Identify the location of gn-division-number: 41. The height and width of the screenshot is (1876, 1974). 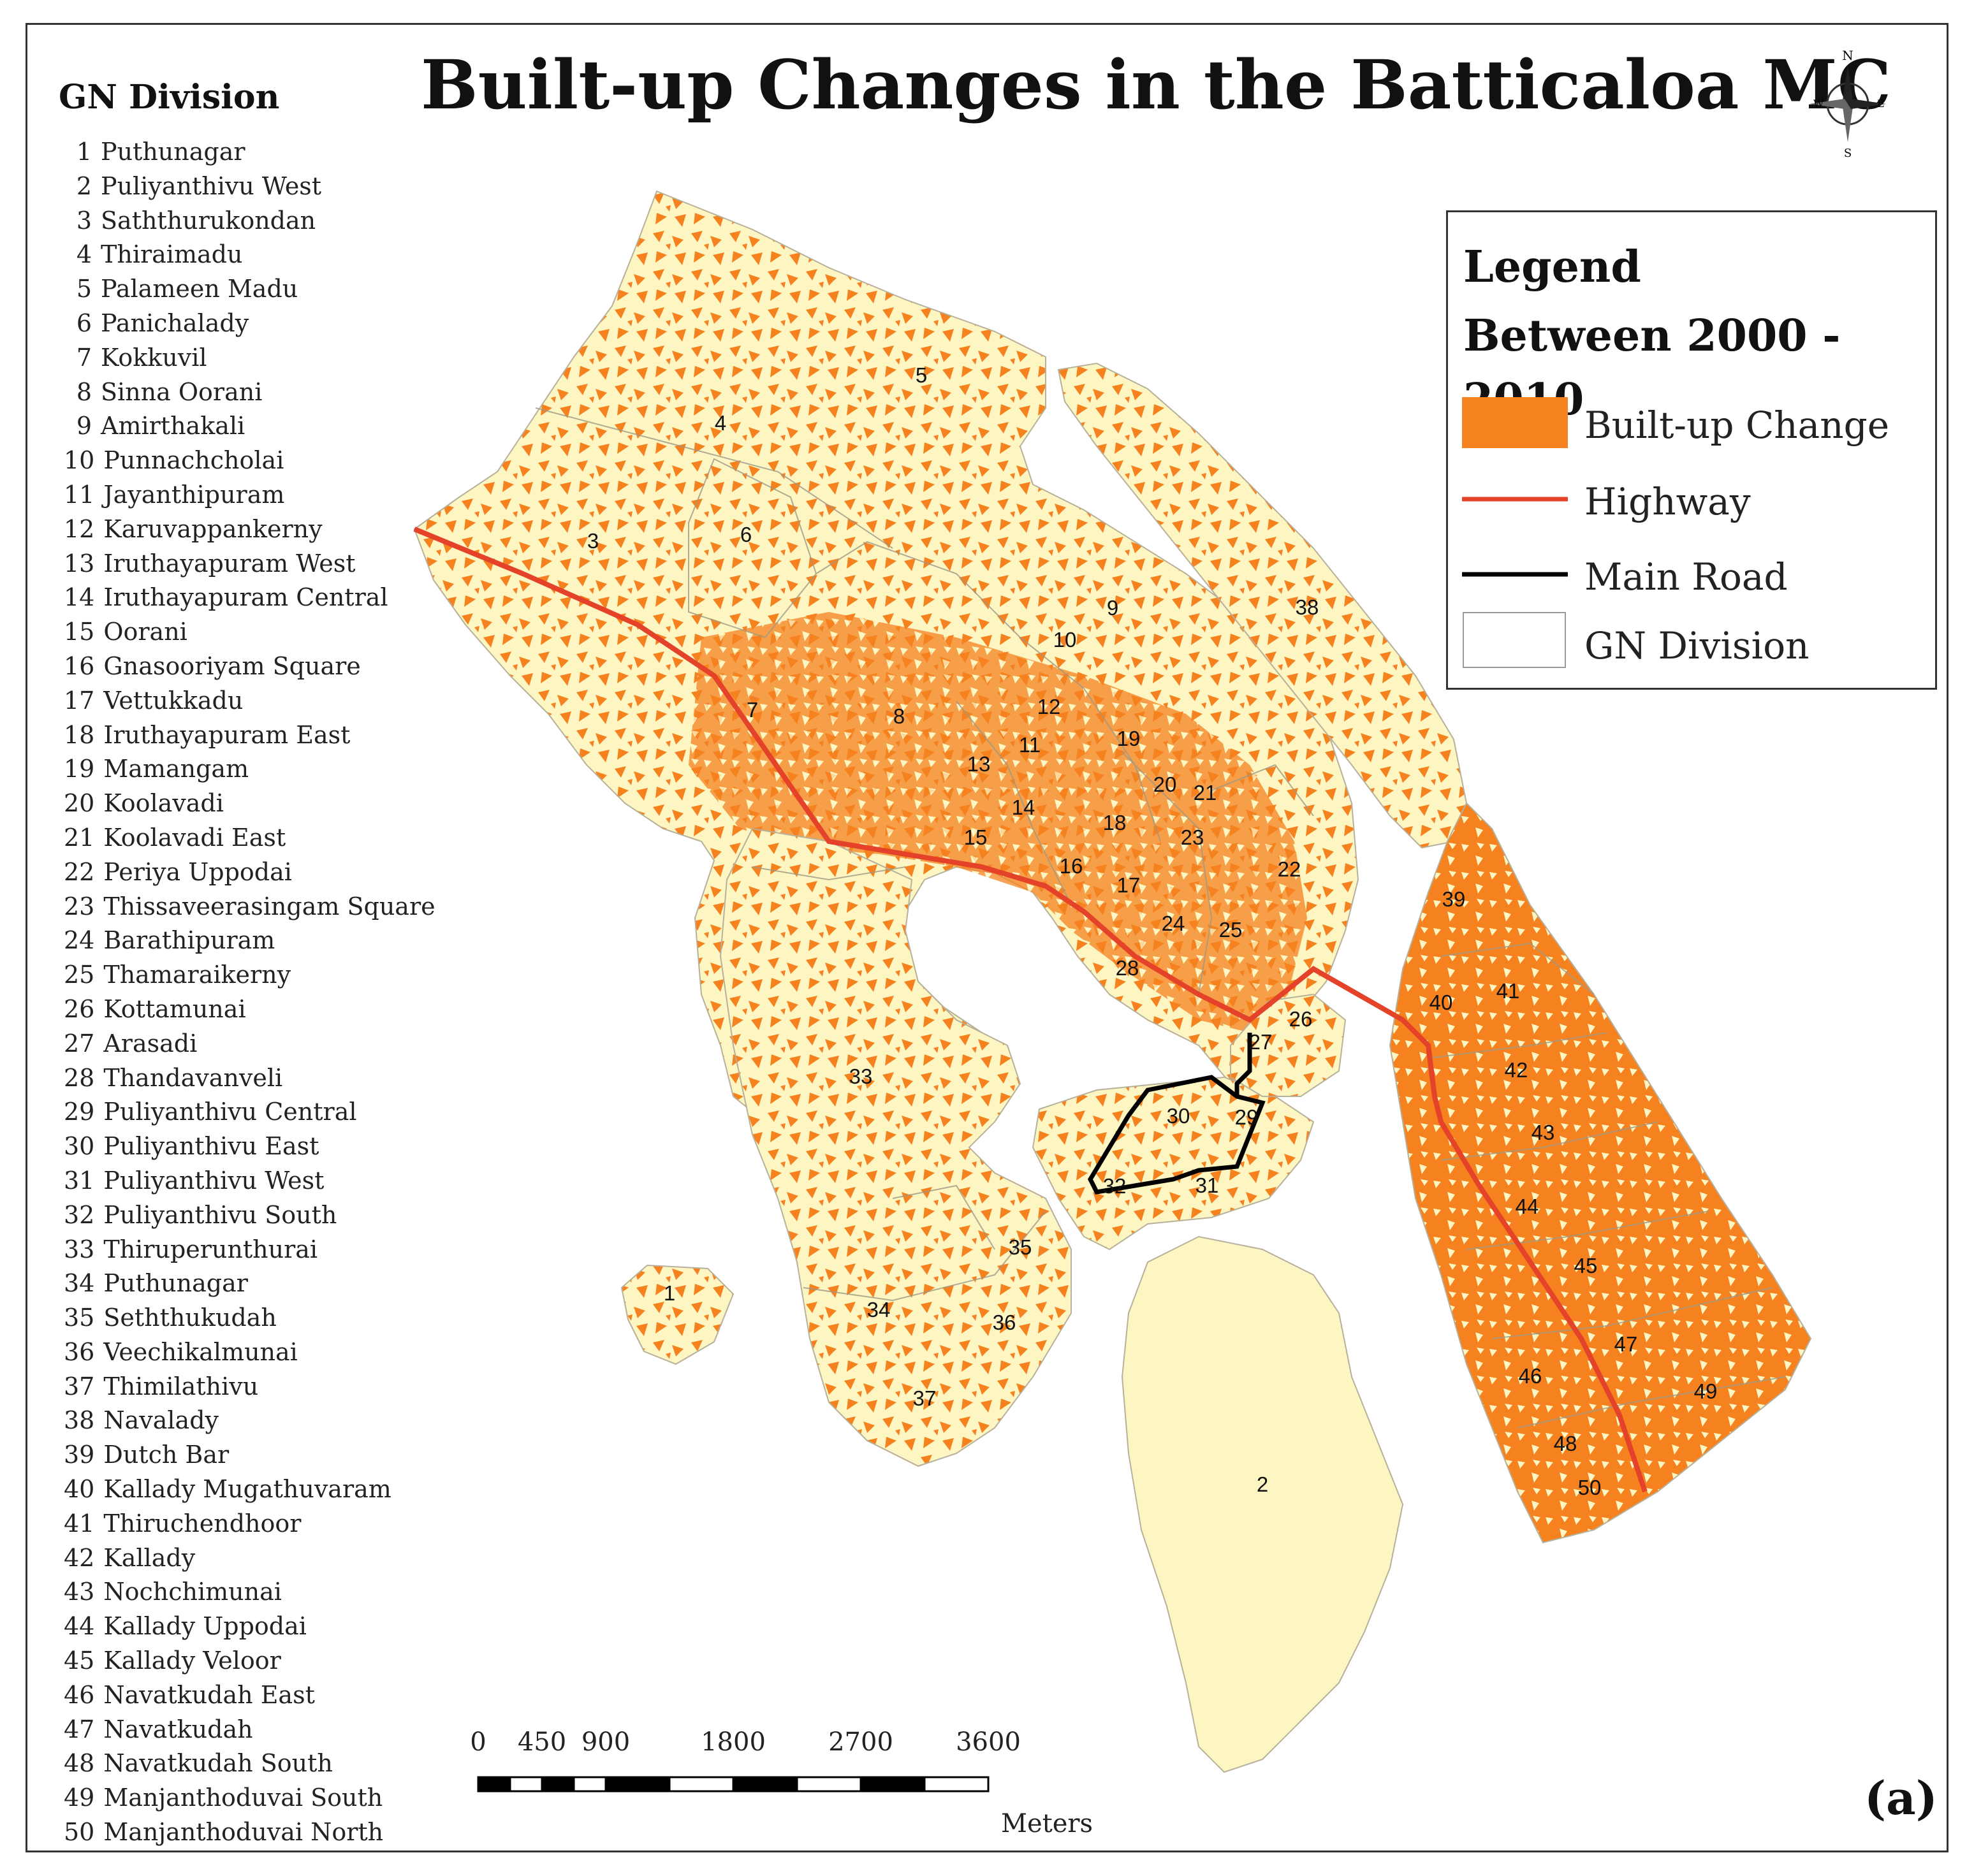
(79, 1523).